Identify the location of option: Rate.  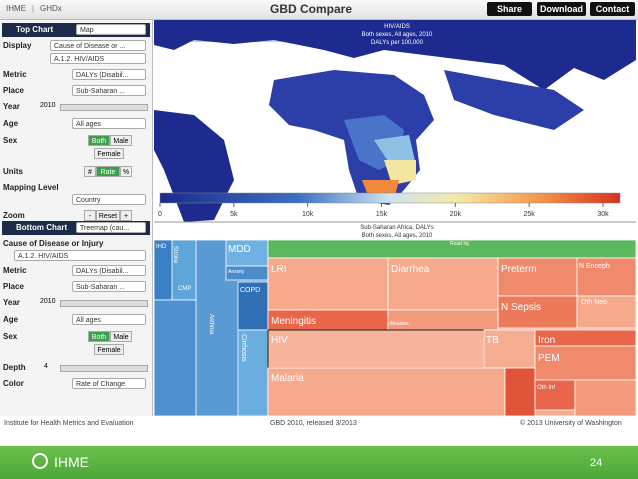
(108, 171).